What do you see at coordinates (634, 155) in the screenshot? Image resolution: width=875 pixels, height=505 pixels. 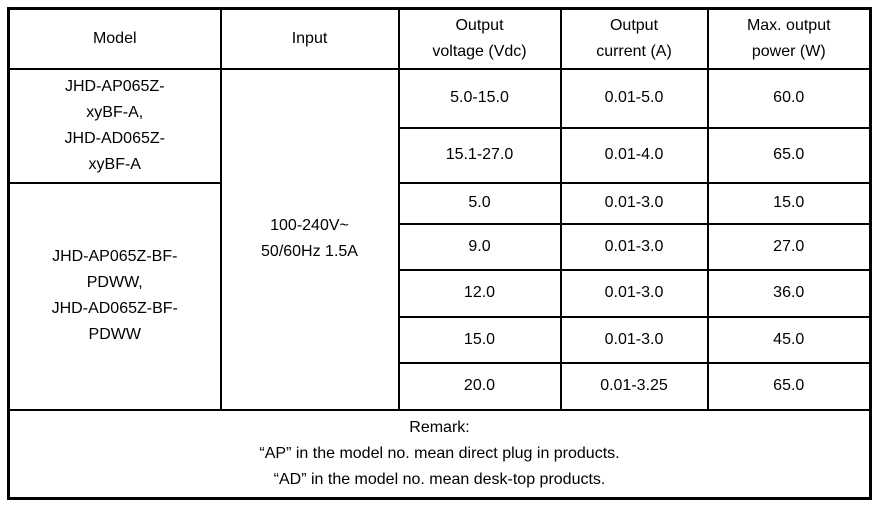 I see `output-current-cell: 0.01-4.0` at bounding box center [634, 155].